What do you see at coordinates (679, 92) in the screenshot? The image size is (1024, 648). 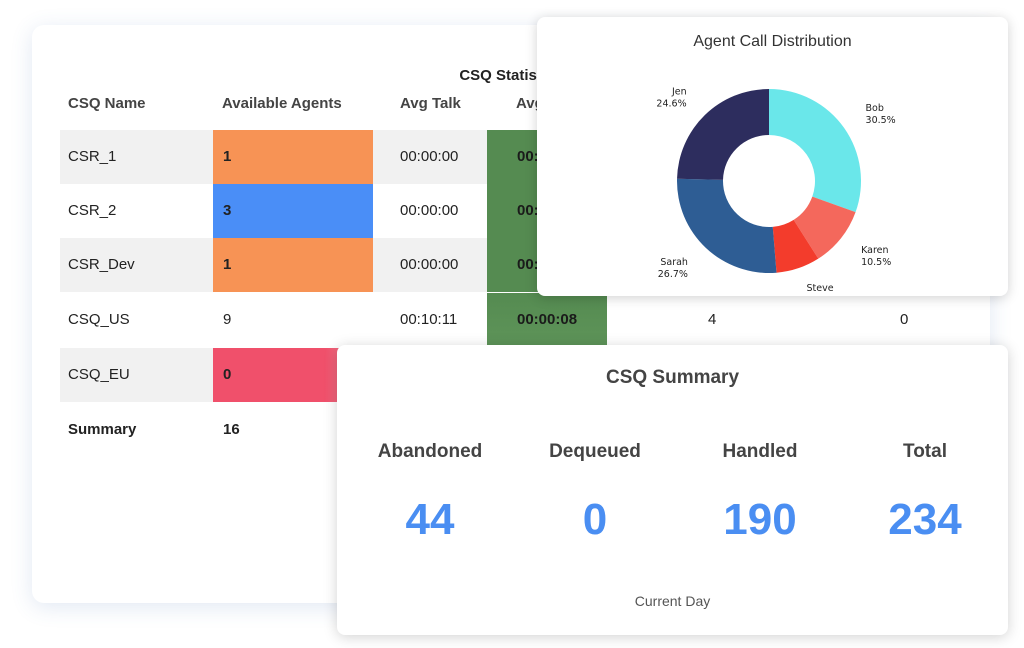 I see `slice-label: Jen` at bounding box center [679, 92].